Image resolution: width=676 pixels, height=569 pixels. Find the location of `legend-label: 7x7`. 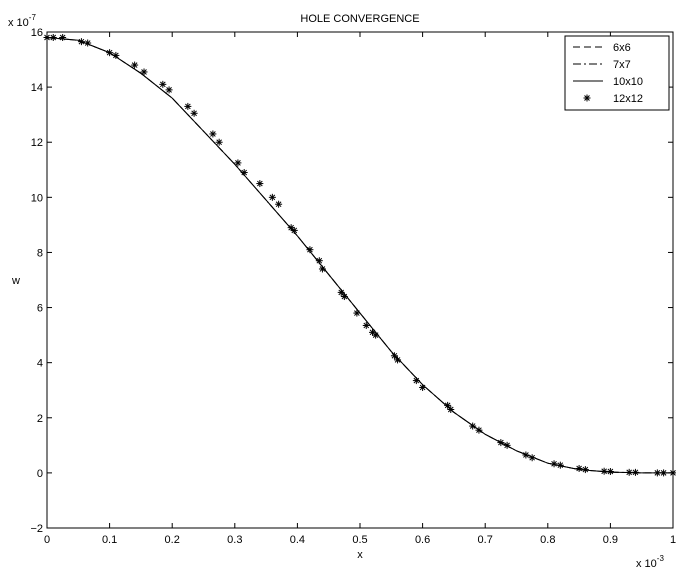

legend-label: 7x7 is located at coordinates (622, 65).